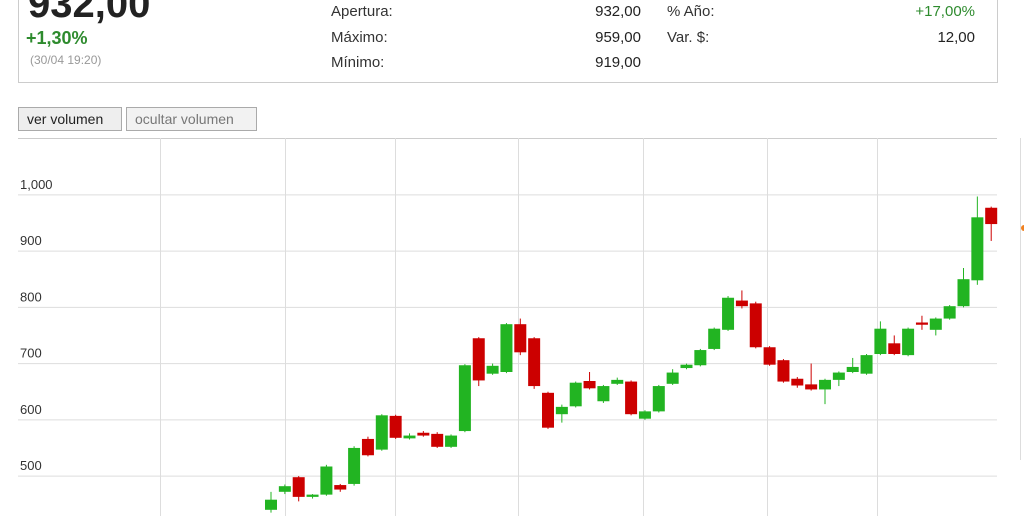  Describe the element at coordinates (956, 37) in the screenshot. I see `stat-value: 12,00` at that location.